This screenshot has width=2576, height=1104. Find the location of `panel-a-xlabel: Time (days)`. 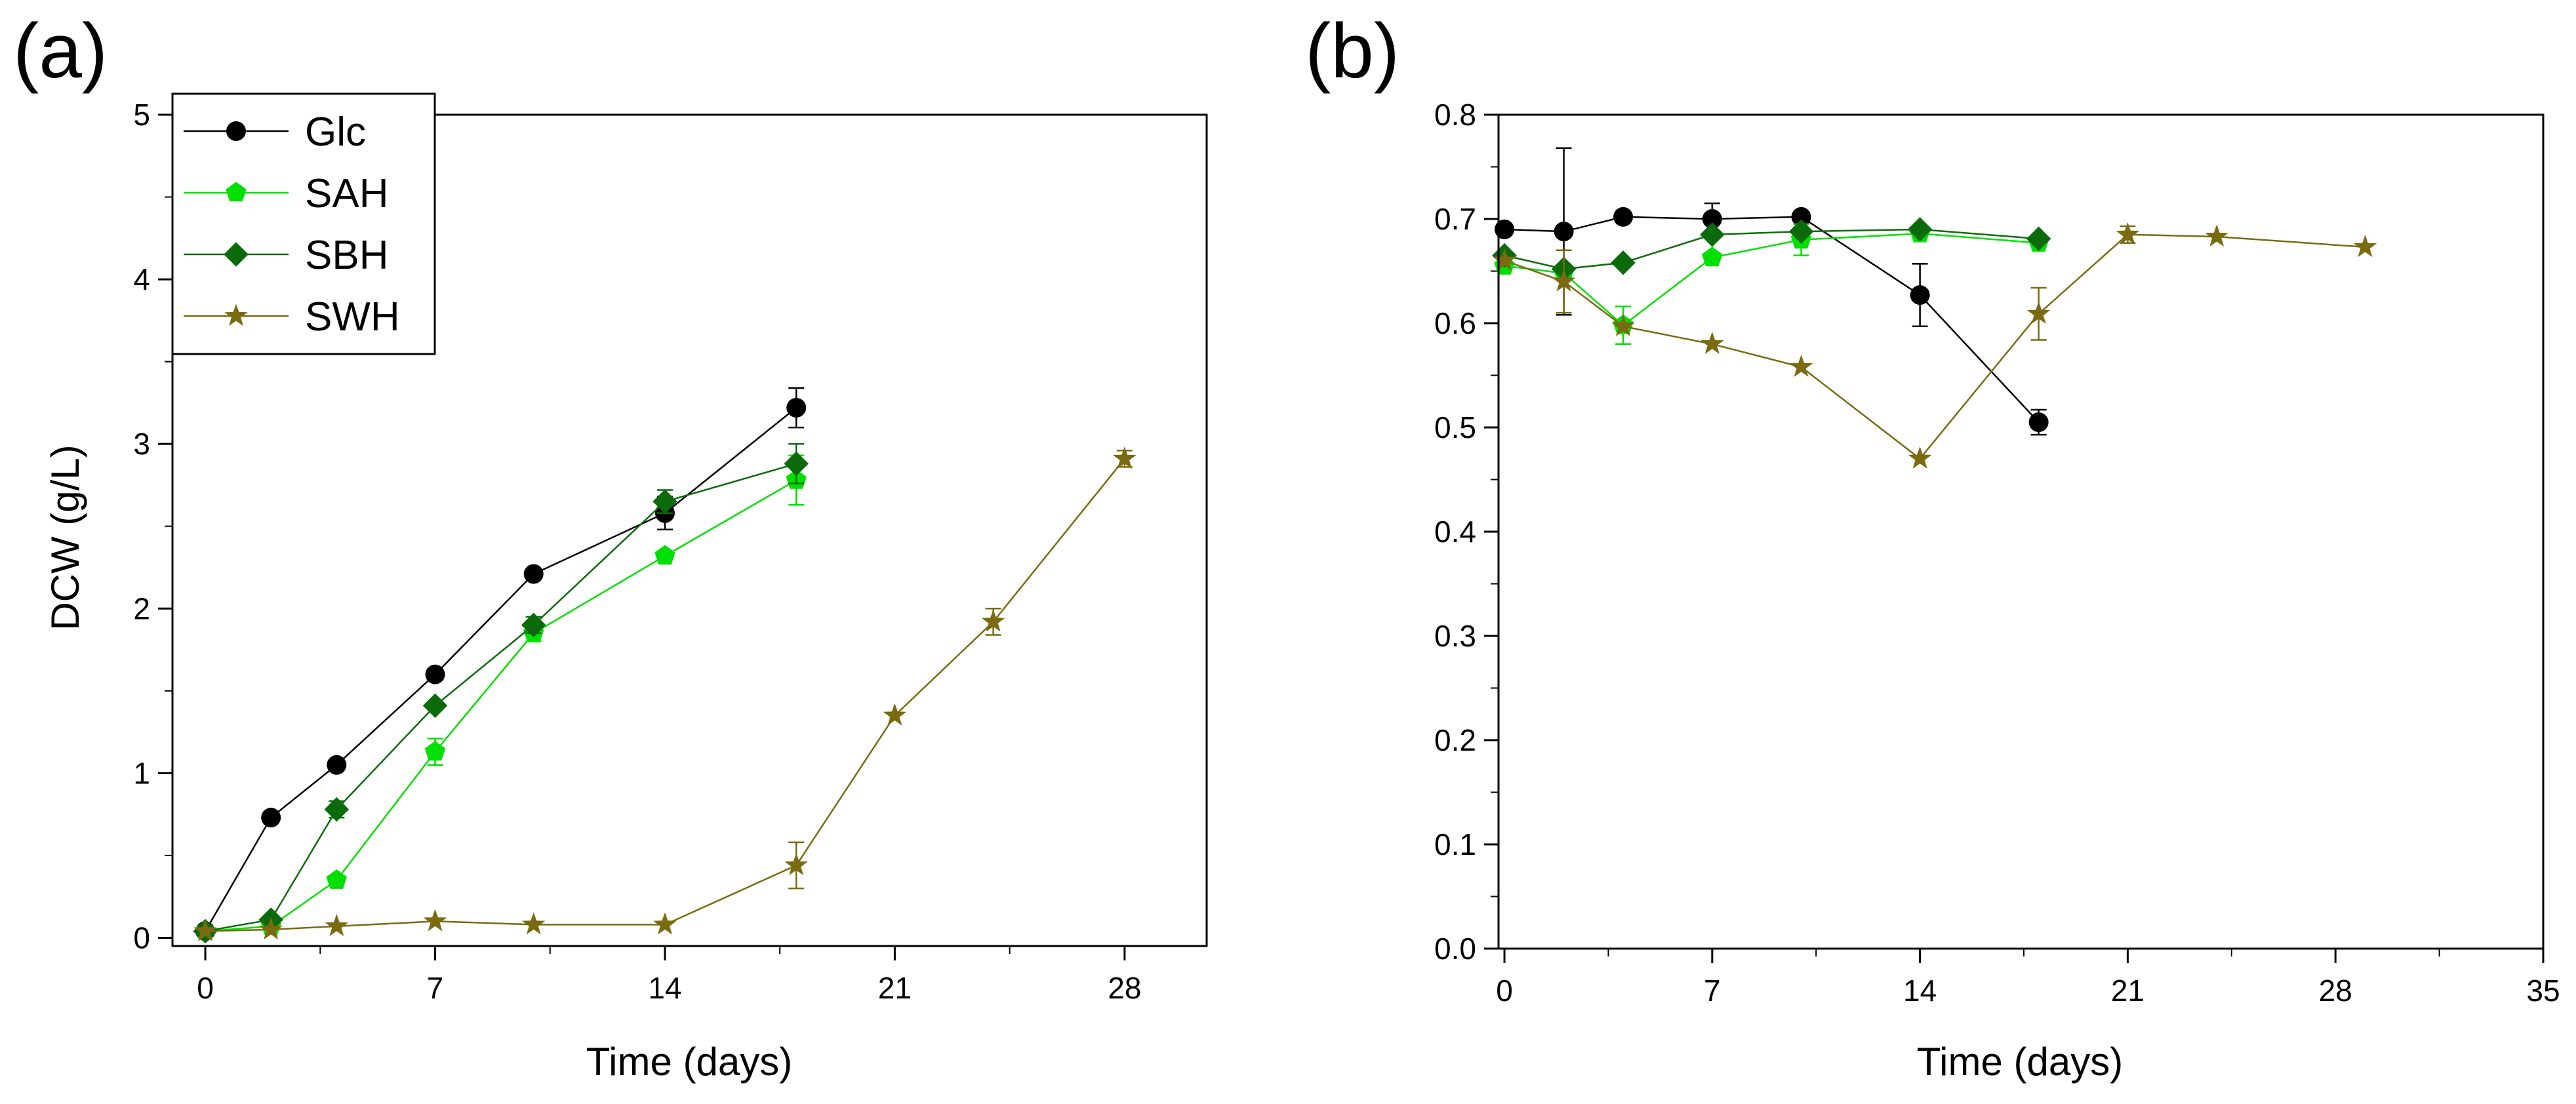

panel-a-xlabel: Time (days) is located at coordinates (689, 1062).